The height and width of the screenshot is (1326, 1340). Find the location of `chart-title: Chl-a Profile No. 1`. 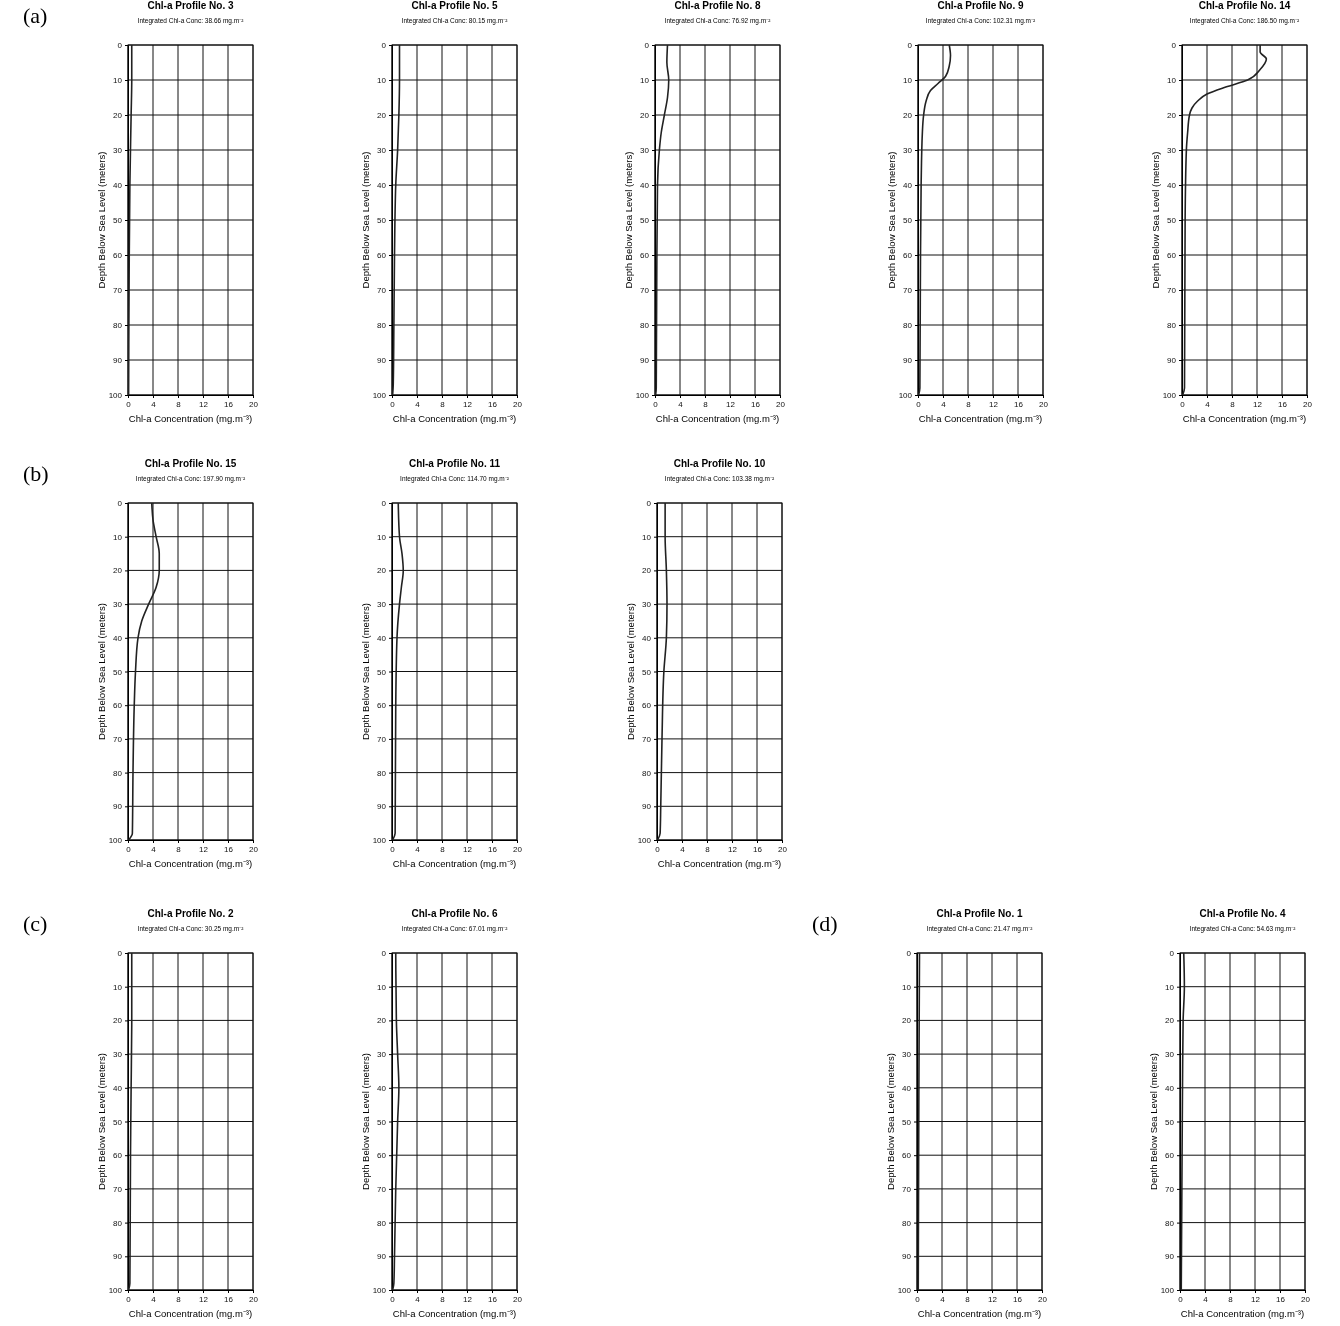

chart-title: Chl-a Profile No. 1 is located at coordinates (979, 913).